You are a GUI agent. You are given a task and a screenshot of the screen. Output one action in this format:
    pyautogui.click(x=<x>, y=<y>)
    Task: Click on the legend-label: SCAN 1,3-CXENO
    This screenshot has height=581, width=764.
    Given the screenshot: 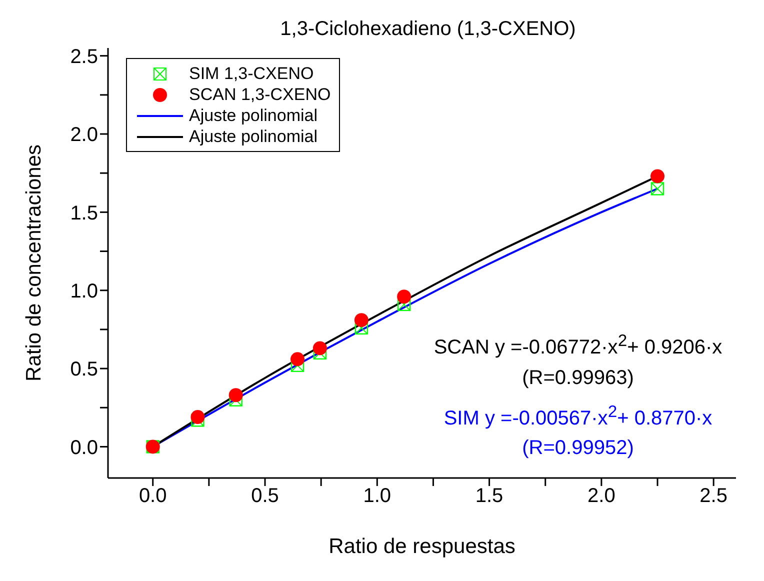 What is the action you would take?
    pyautogui.click(x=260, y=94)
    